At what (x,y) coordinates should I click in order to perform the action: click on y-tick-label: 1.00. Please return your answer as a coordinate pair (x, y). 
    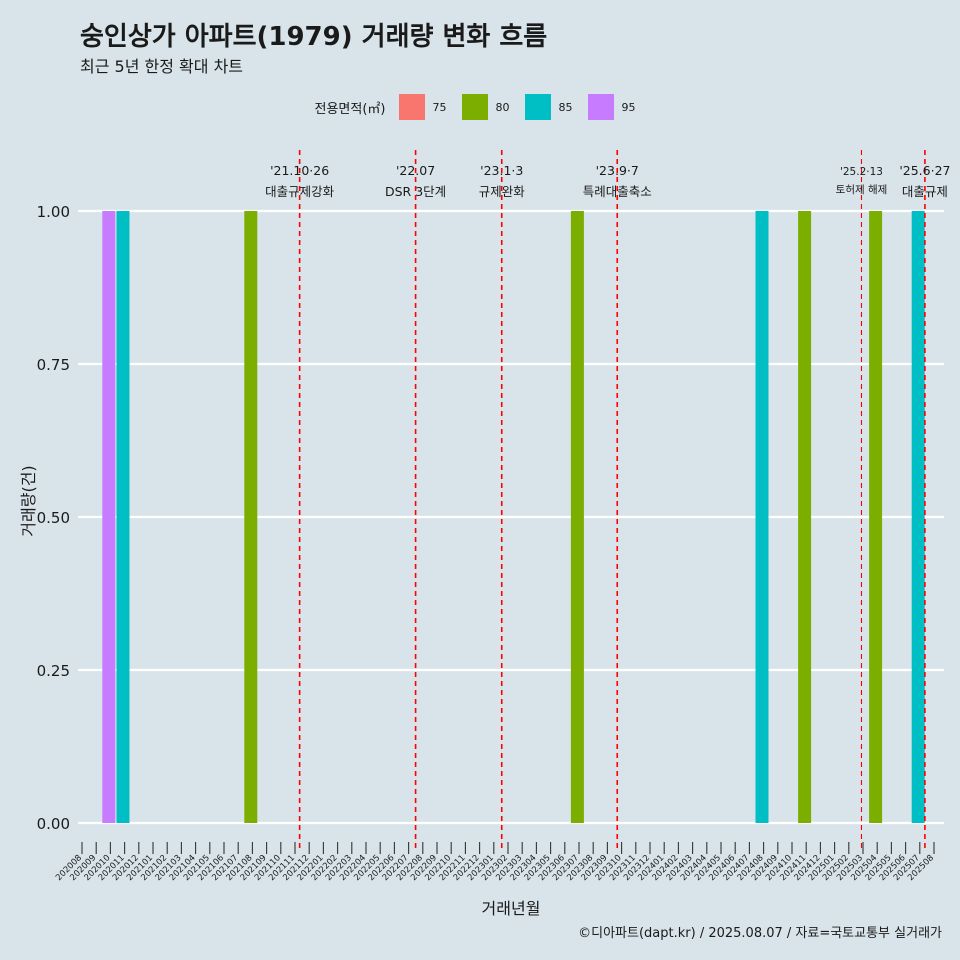
    Looking at the image, I should click on (53, 212).